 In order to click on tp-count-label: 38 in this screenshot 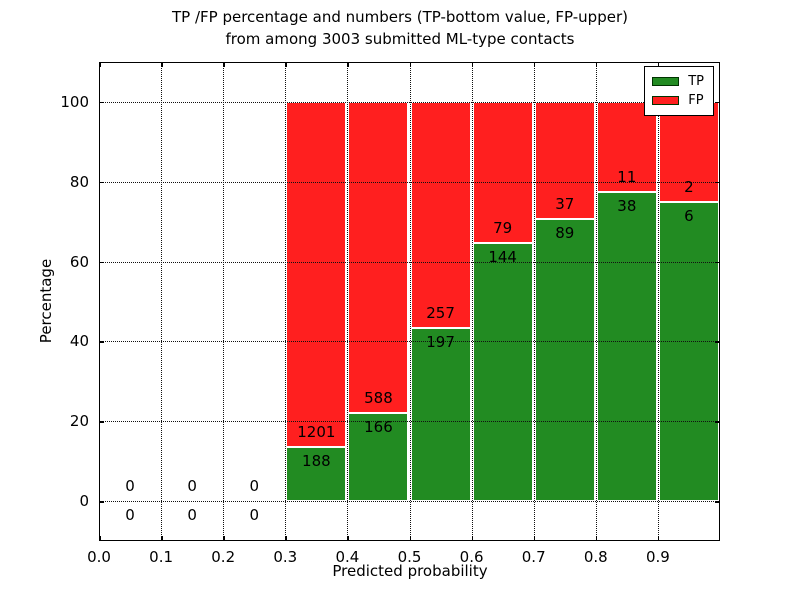, I will do `click(627, 205)`.